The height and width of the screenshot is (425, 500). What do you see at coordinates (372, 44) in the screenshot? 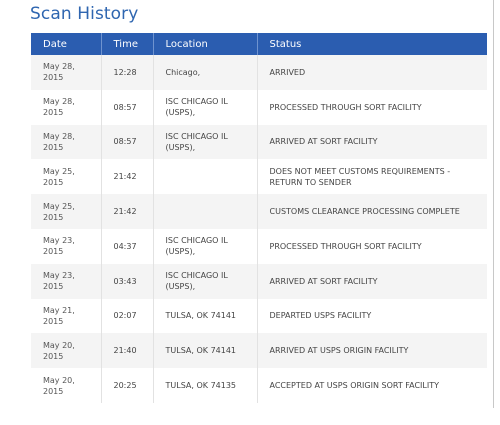
I see `column-header-status: Status` at bounding box center [372, 44].